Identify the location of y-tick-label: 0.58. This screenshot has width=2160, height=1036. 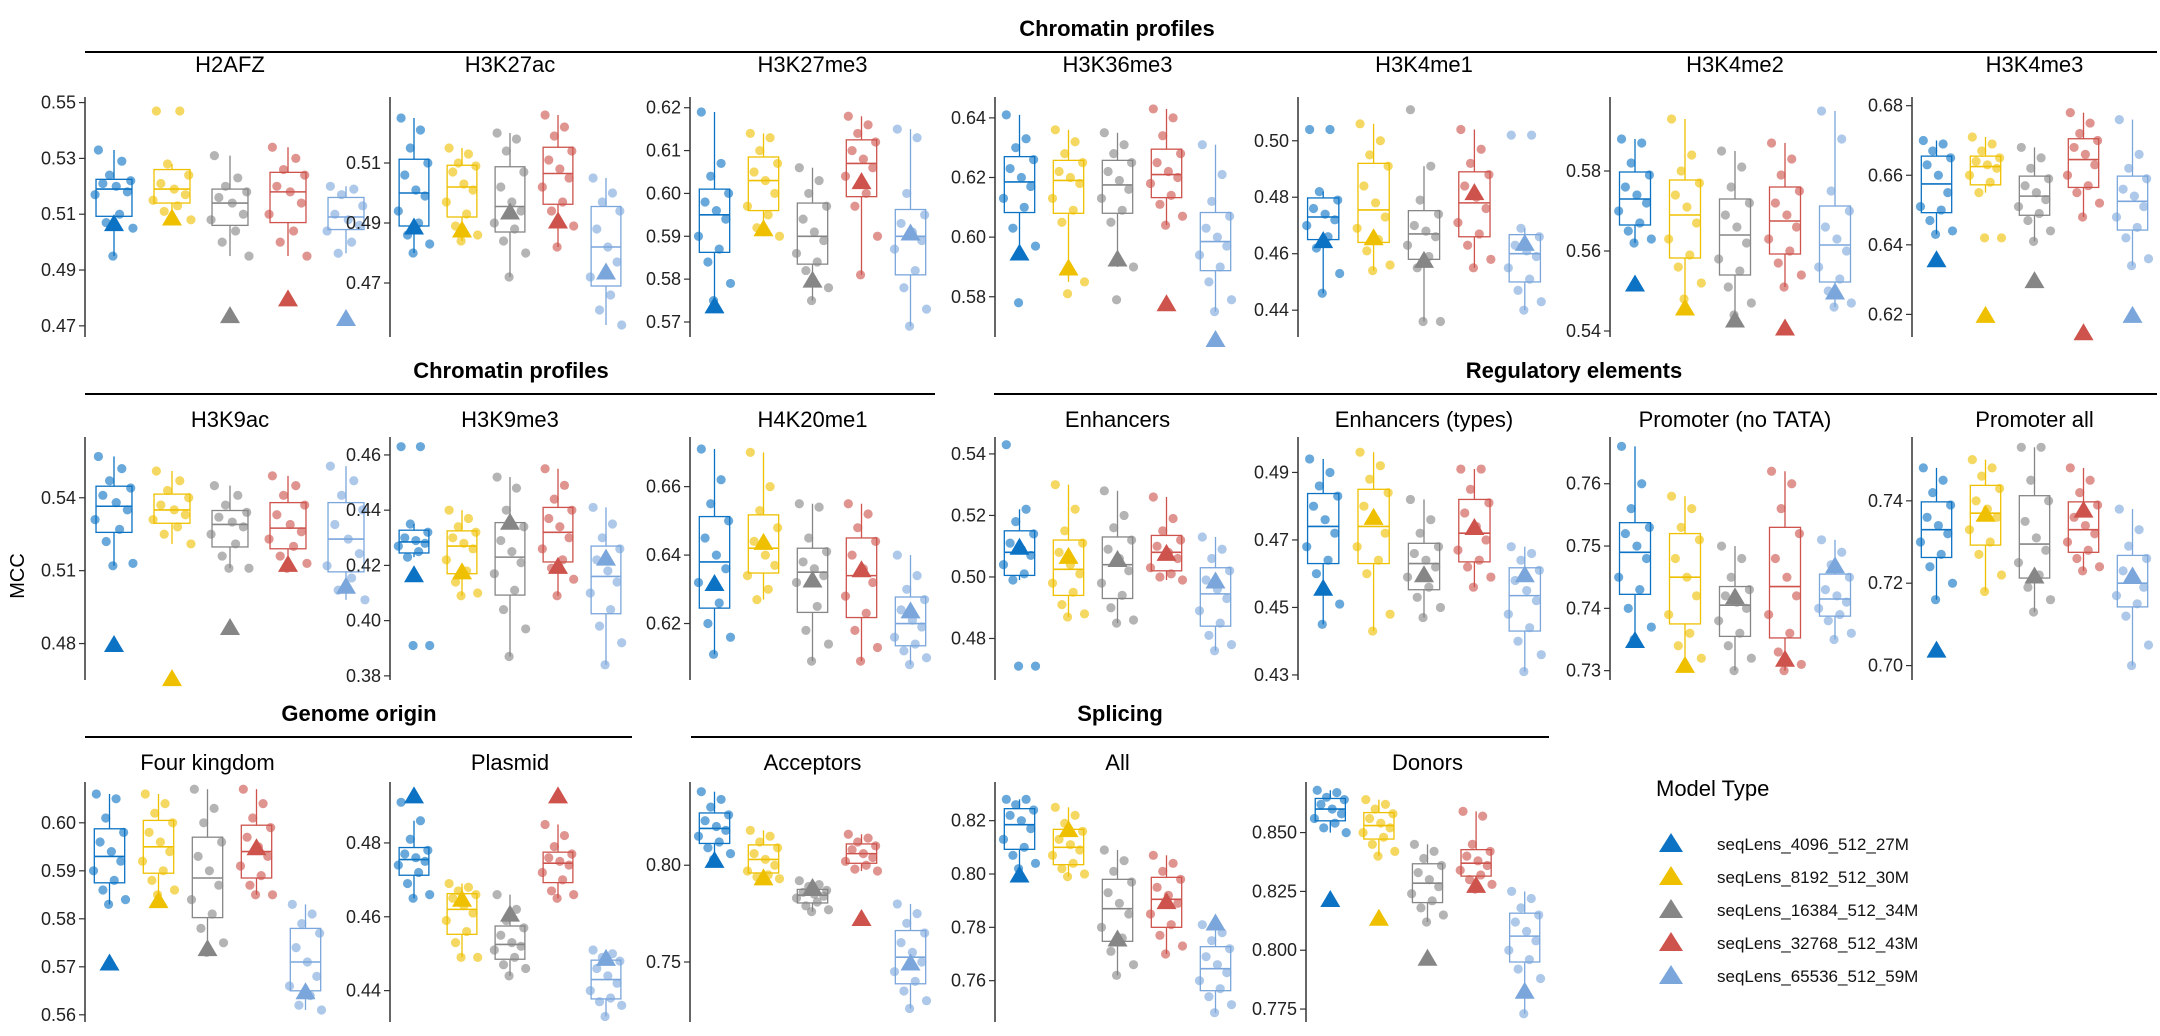
(968, 297).